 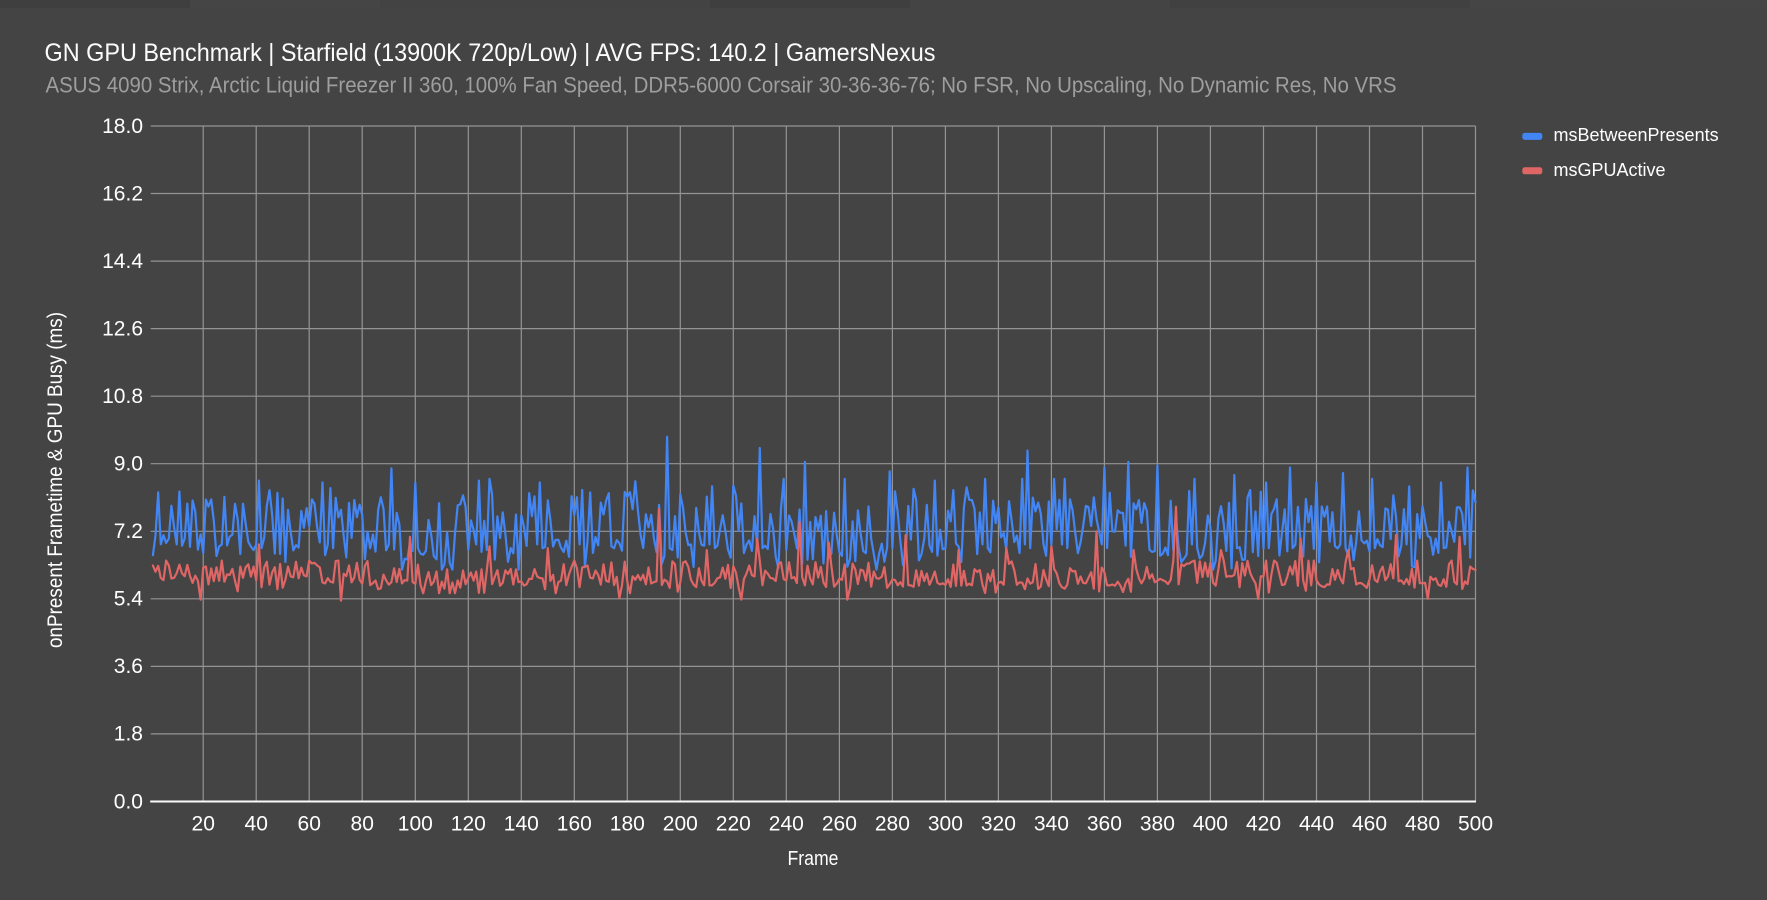 I want to click on svg-text: 3.6, so click(x=128, y=666).